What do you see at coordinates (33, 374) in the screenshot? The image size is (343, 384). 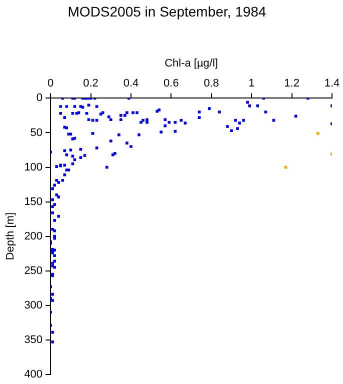 I see `y-tick-label: 400` at bounding box center [33, 374].